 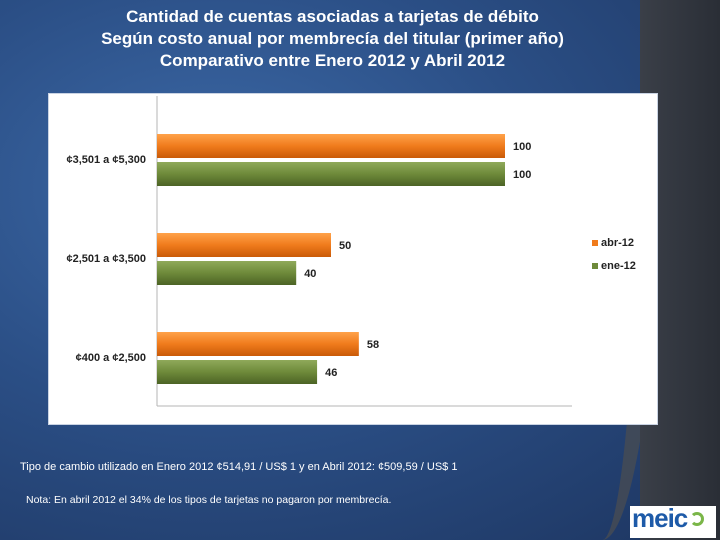 What do you see at coordinates (345, 246) in the screenshot?
I see `data-label: 50` at bounding box center [345, 246].